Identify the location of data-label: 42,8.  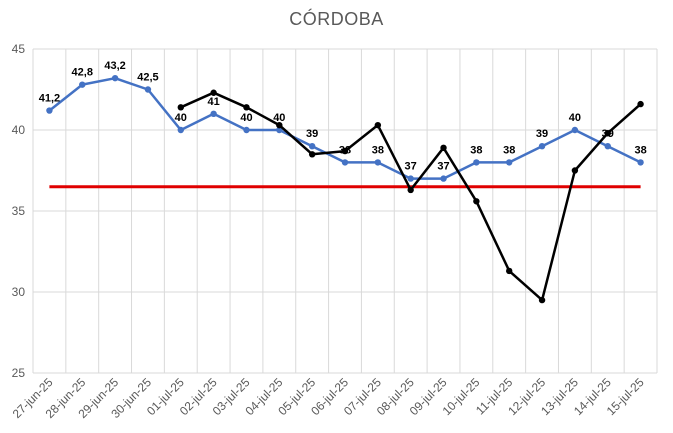
(82, 73).